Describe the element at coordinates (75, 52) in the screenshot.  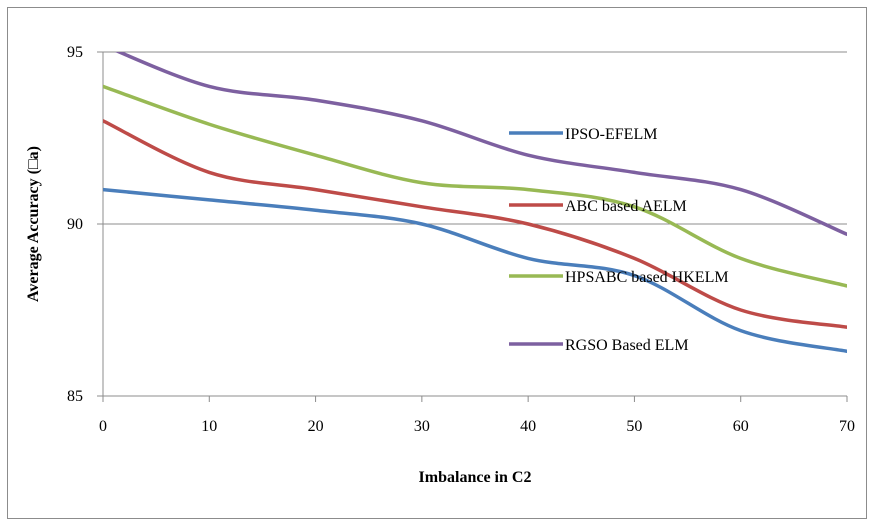
I see `y-tick-label-95: 95` at that location.